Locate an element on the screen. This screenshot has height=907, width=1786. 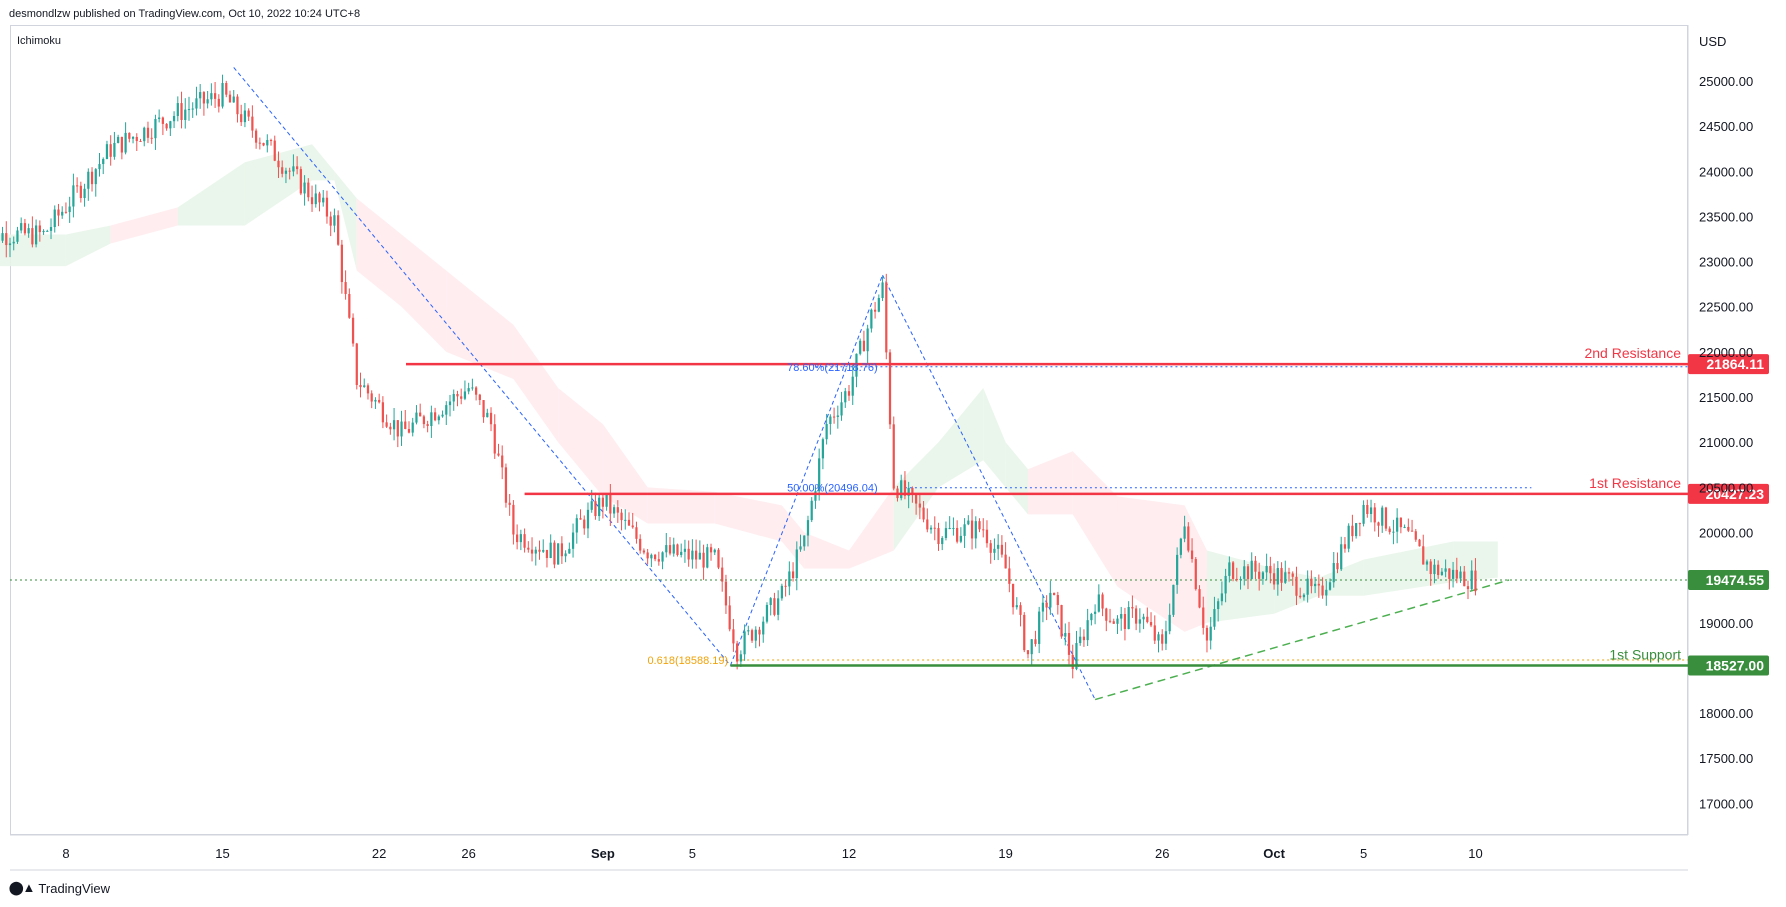
price-tick-label: 21000.00 is located at coordinates (1726, 442).